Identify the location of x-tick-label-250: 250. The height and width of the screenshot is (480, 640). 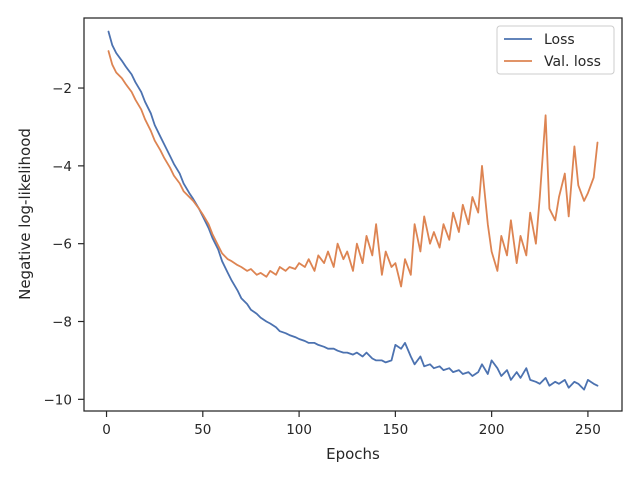
(588, 430).